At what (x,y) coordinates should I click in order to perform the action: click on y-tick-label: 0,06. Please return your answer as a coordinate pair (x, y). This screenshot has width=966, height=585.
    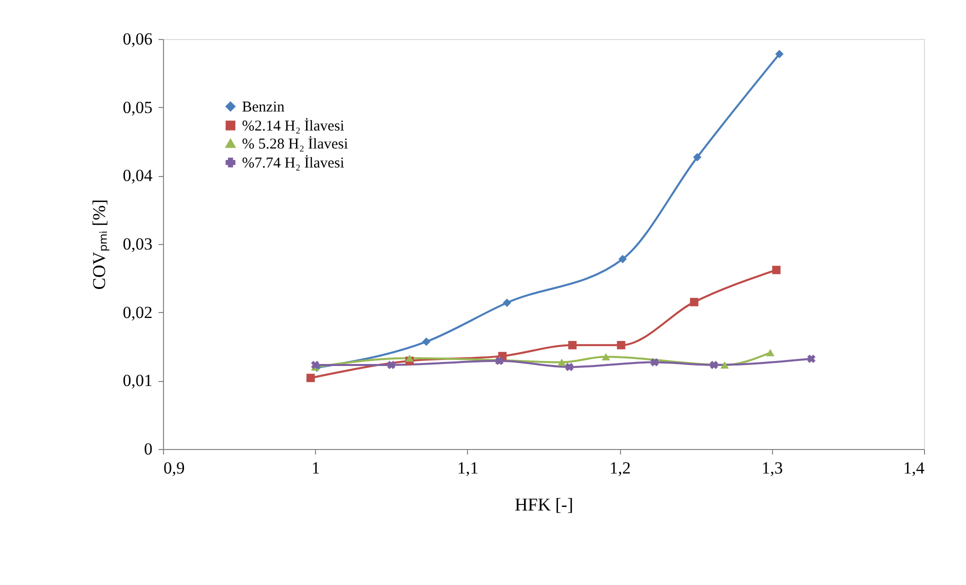
    Looking at the image, I should click on (137, 39).